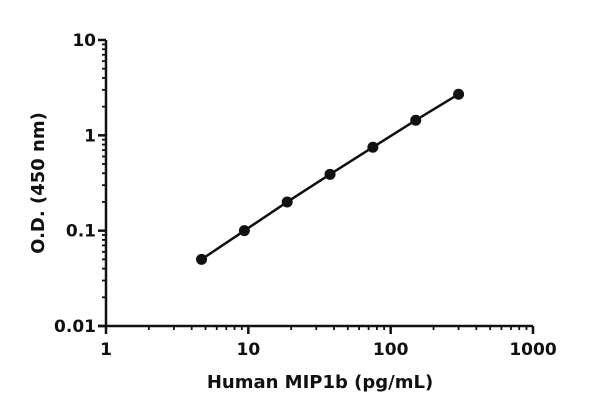  What do you see at coordinates (327, 342) in the screenshot?
I see `x-axis: 1 10 100 1000` at bounding box center [327, 342].